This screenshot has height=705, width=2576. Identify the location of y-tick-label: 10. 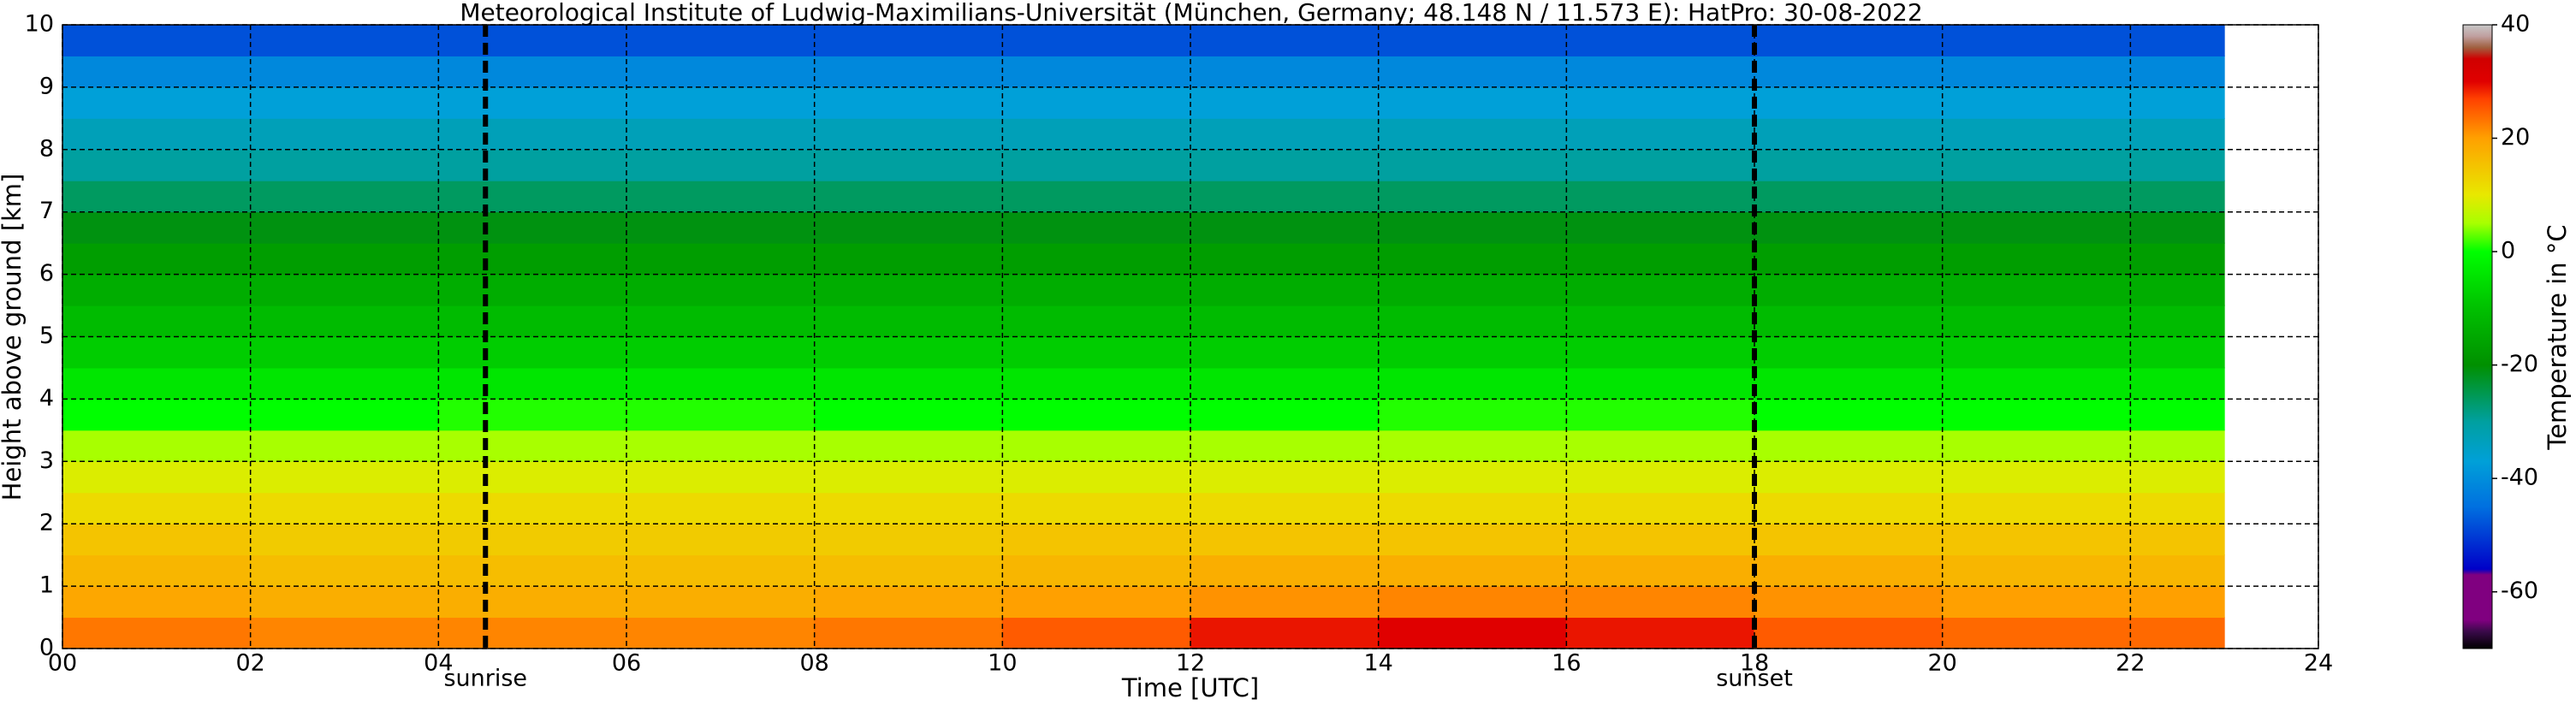
(39, 24).